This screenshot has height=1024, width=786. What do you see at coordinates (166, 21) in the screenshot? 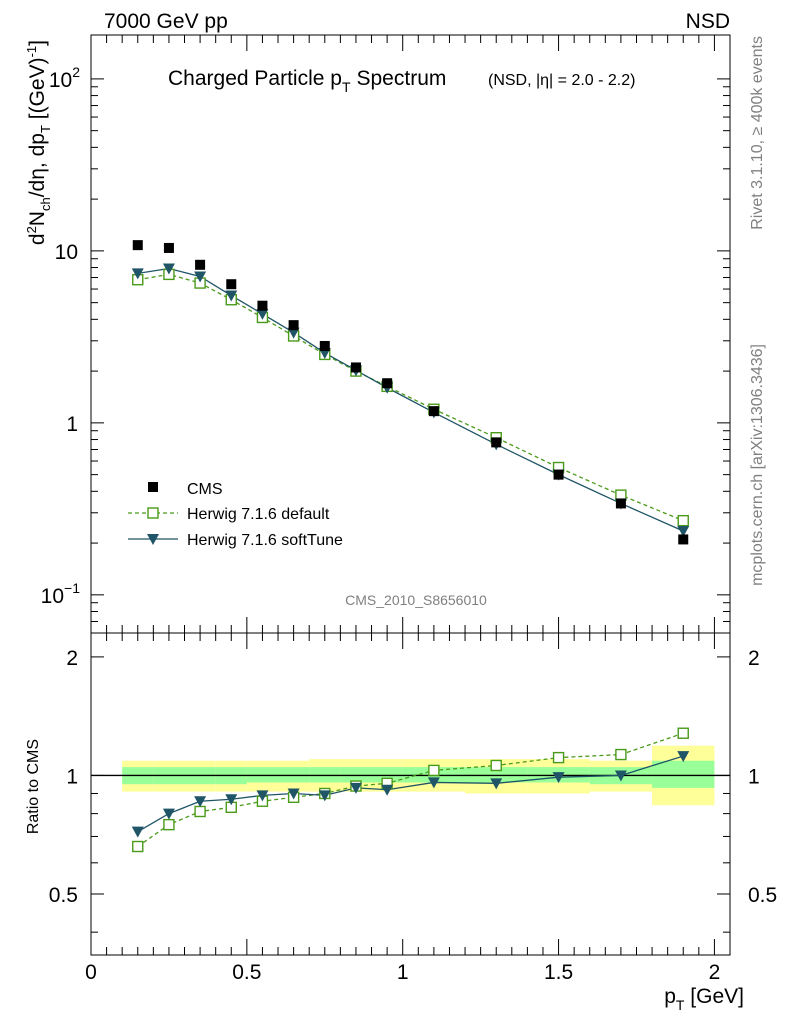
I see `header-left-label: 7000 GeV pp` at bounding box center [166, 21].